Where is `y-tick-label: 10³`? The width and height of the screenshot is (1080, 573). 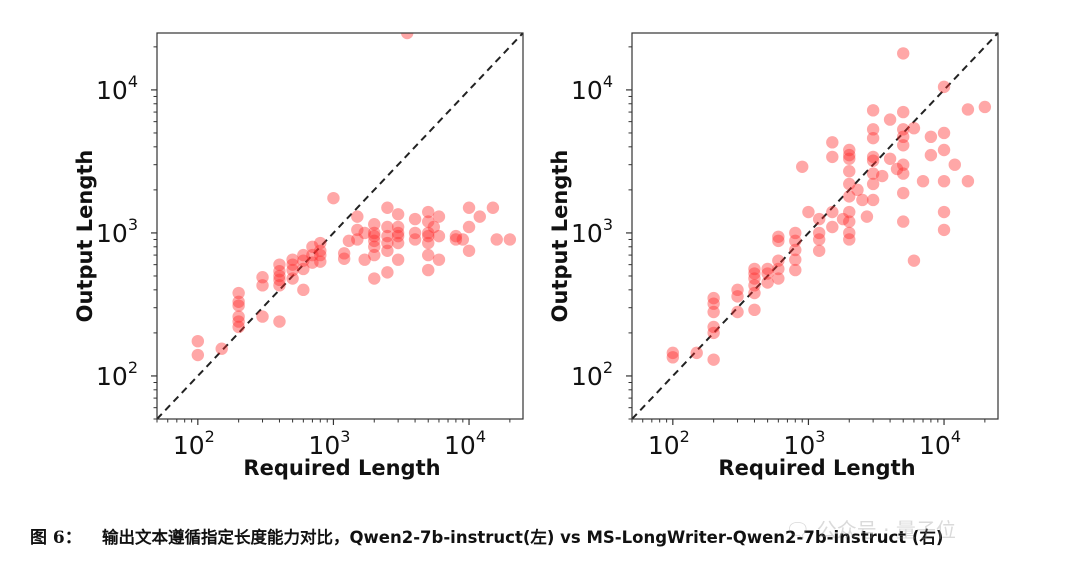
y-tick-label: 10³ is located at coordinates (592, 231).